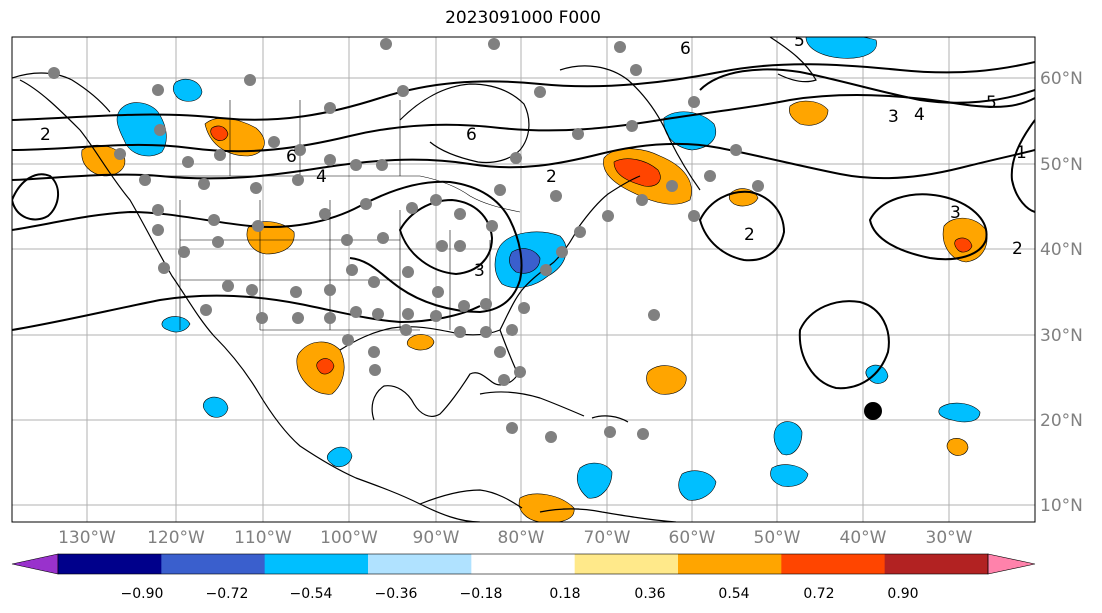  What do you see at coordinates (532, 404) in the screenshot?
I see `coast-cuba` at bounding box center [532, 404].